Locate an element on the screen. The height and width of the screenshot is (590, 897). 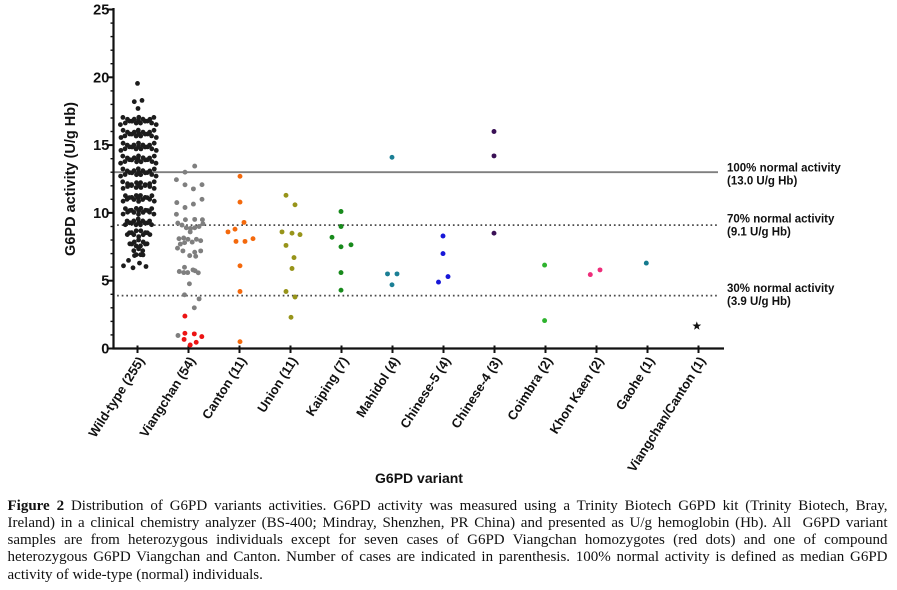
svg-text: 0 is located at coordinates (105, 350).